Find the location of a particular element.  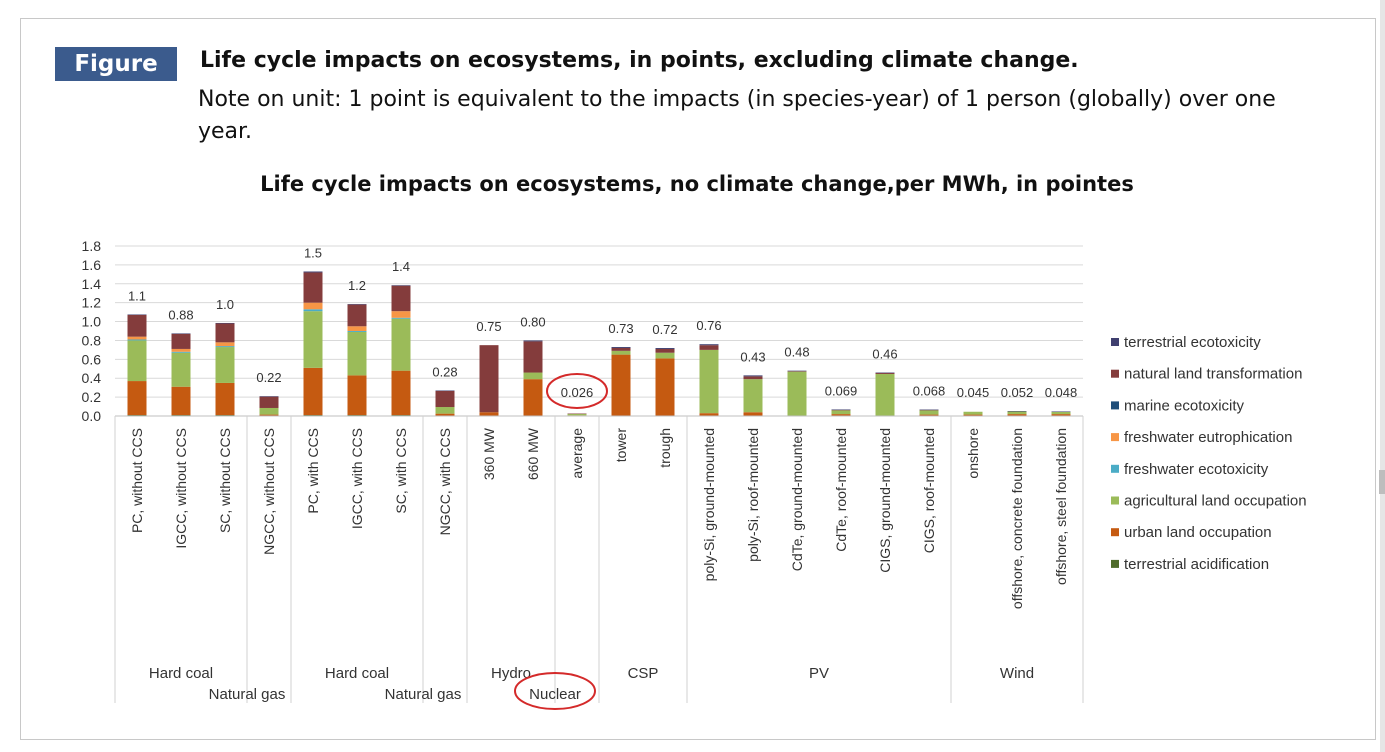

category-label: SC, with CCS is located at coordinates (401, 471).